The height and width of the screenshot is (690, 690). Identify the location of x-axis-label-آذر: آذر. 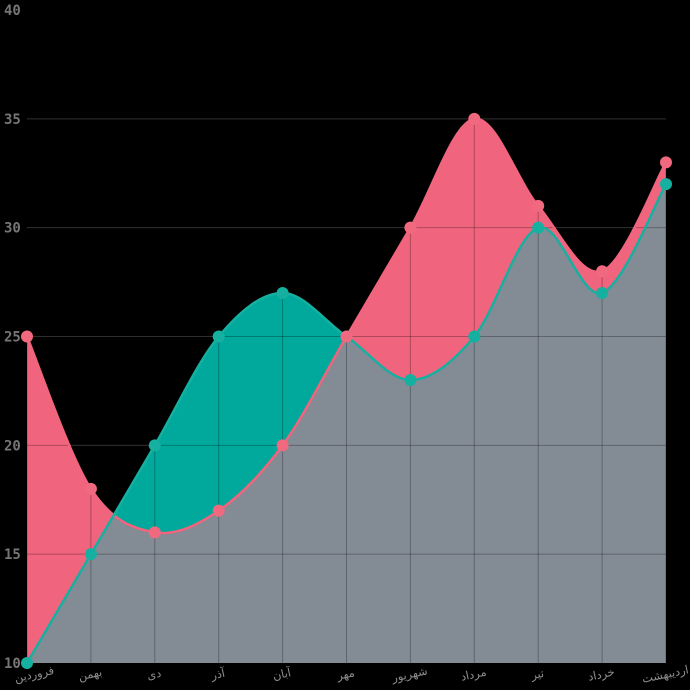
(218, 675).